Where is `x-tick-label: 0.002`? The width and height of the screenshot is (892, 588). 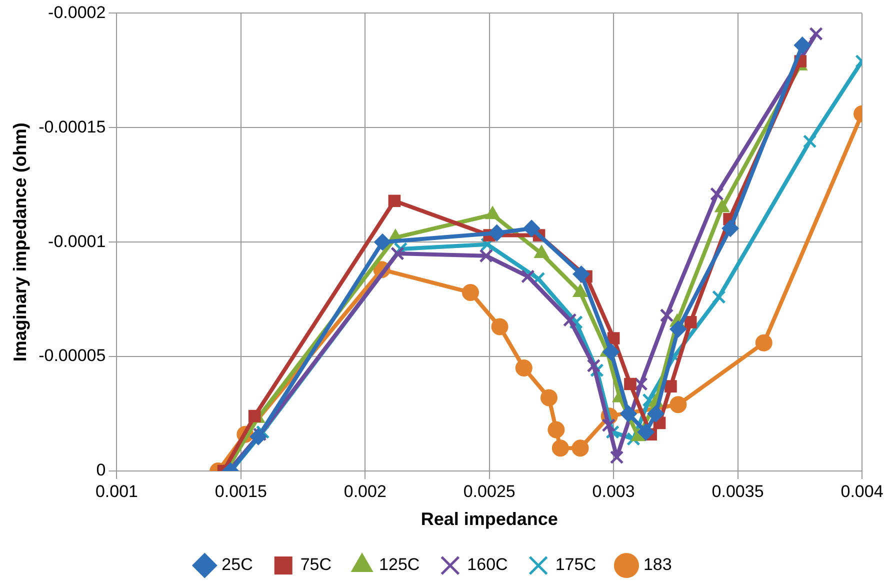 x-tick-label: 0.002 is located at coordinates (365, 491).